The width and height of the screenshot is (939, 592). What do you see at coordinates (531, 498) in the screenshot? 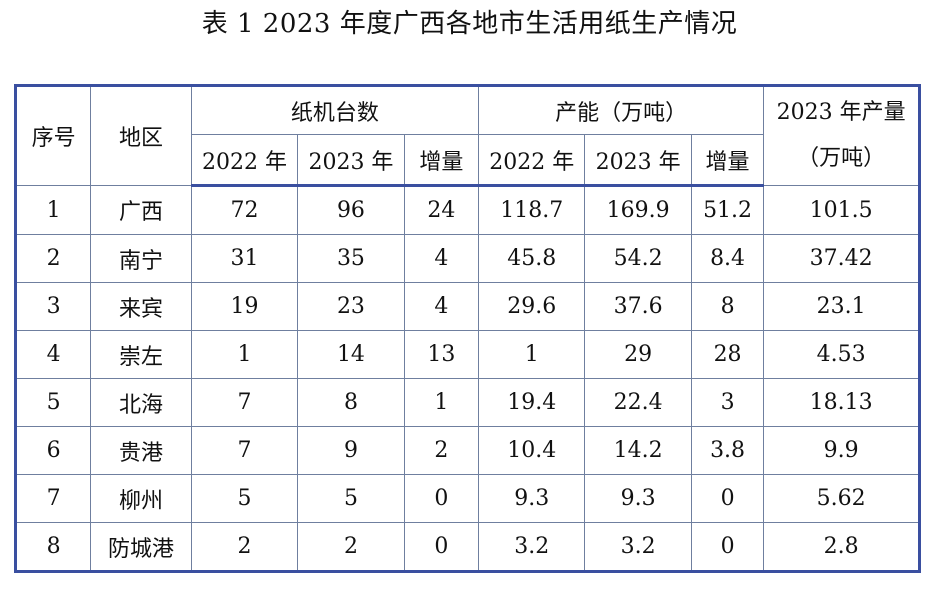
I see `cell-capacity-2022: 9.3` at bounding box center [531, 498].